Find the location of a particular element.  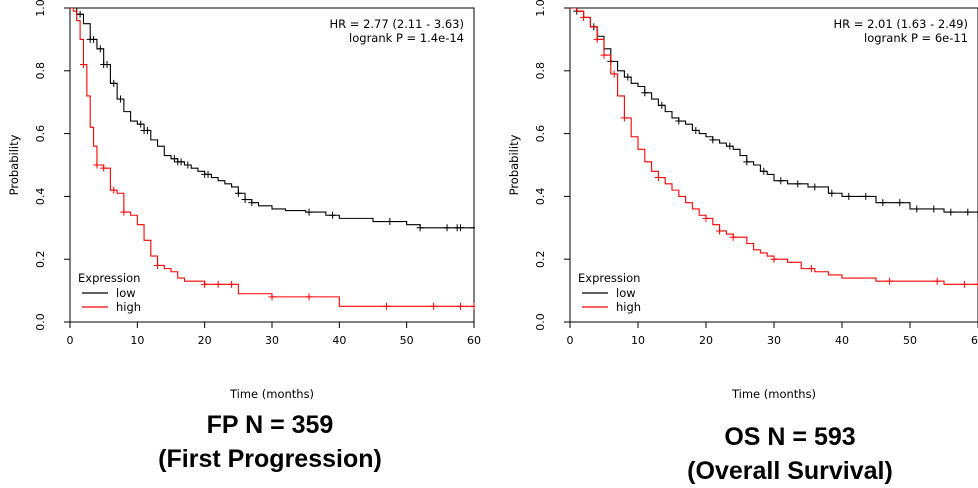

y-tick-label: 0.6 is located at coordinates (540, 134).